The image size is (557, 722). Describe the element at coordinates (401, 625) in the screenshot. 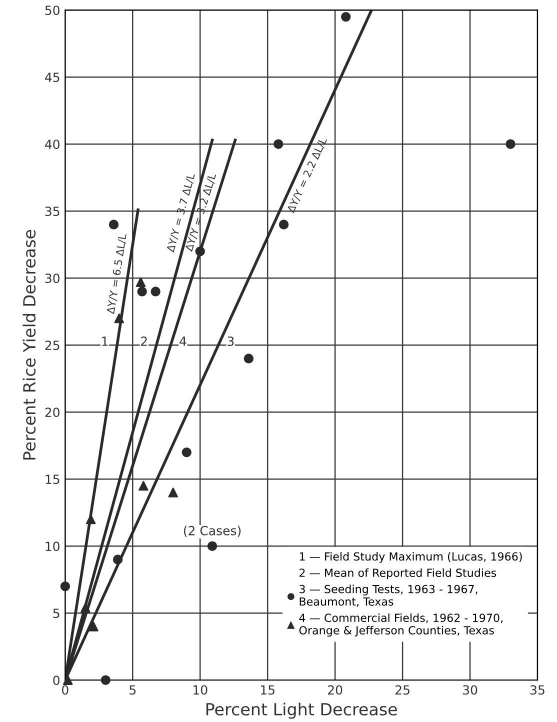

I see `legend-label: 4 — Commercial Fields, 1962 - 1970, Orange & Jefferson Counties, Texas` at that location.